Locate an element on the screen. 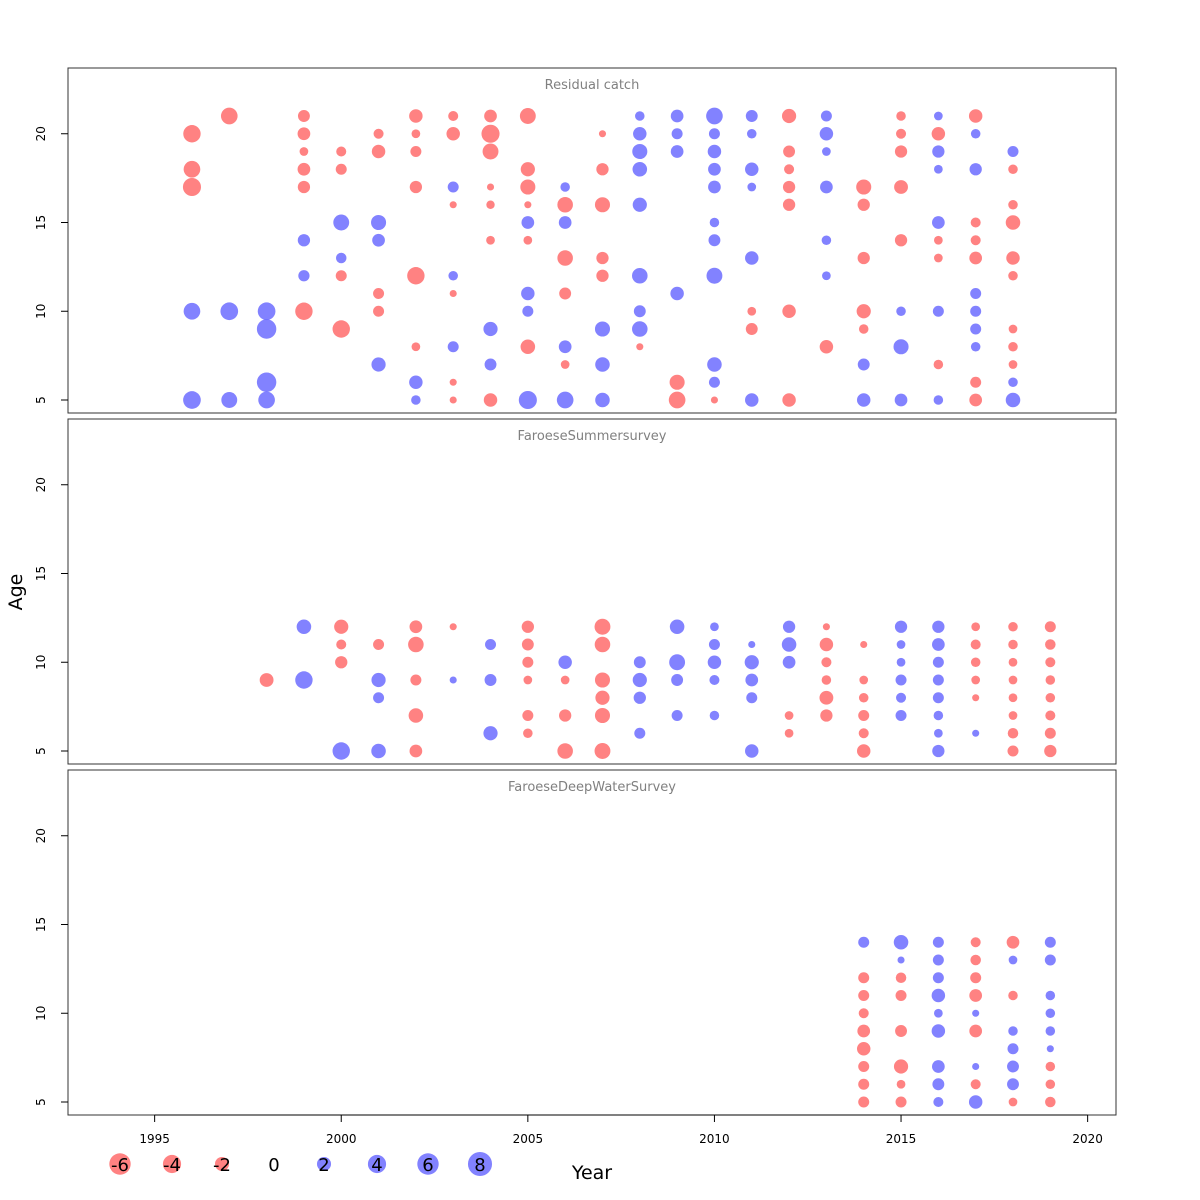  legend-label: -4 is located at coordinates (172, 1165).